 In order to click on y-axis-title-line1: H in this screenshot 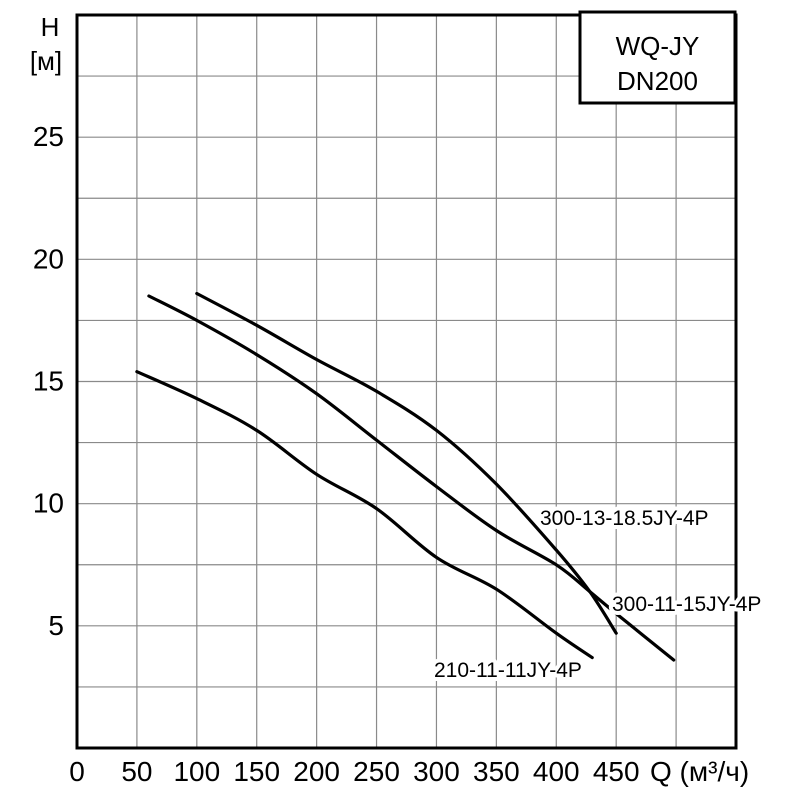, I will do `click(50, 27)`.